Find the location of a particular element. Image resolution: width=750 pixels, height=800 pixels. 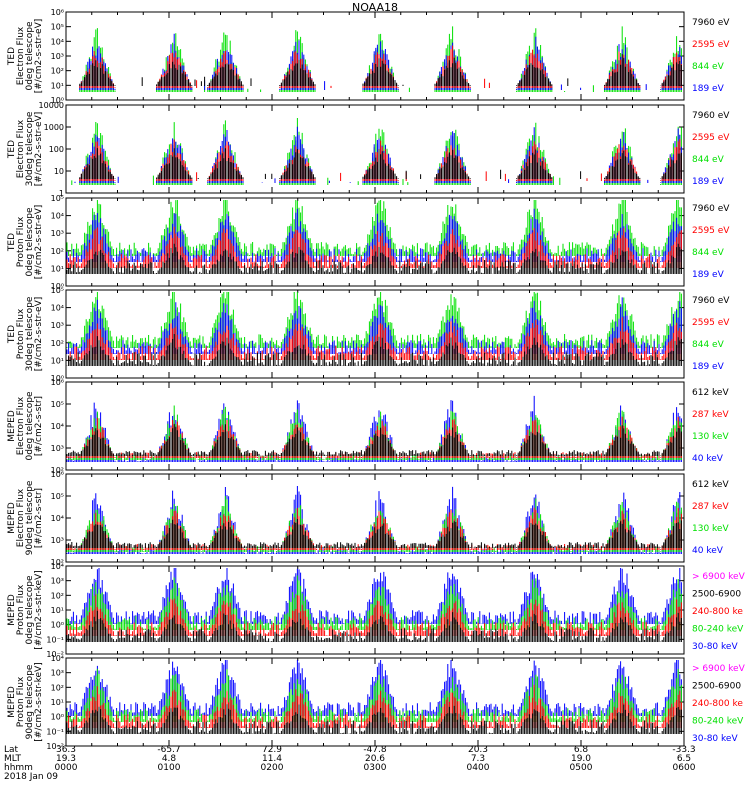

legend-entry: 612 keV is located at coordinates (710, 393).